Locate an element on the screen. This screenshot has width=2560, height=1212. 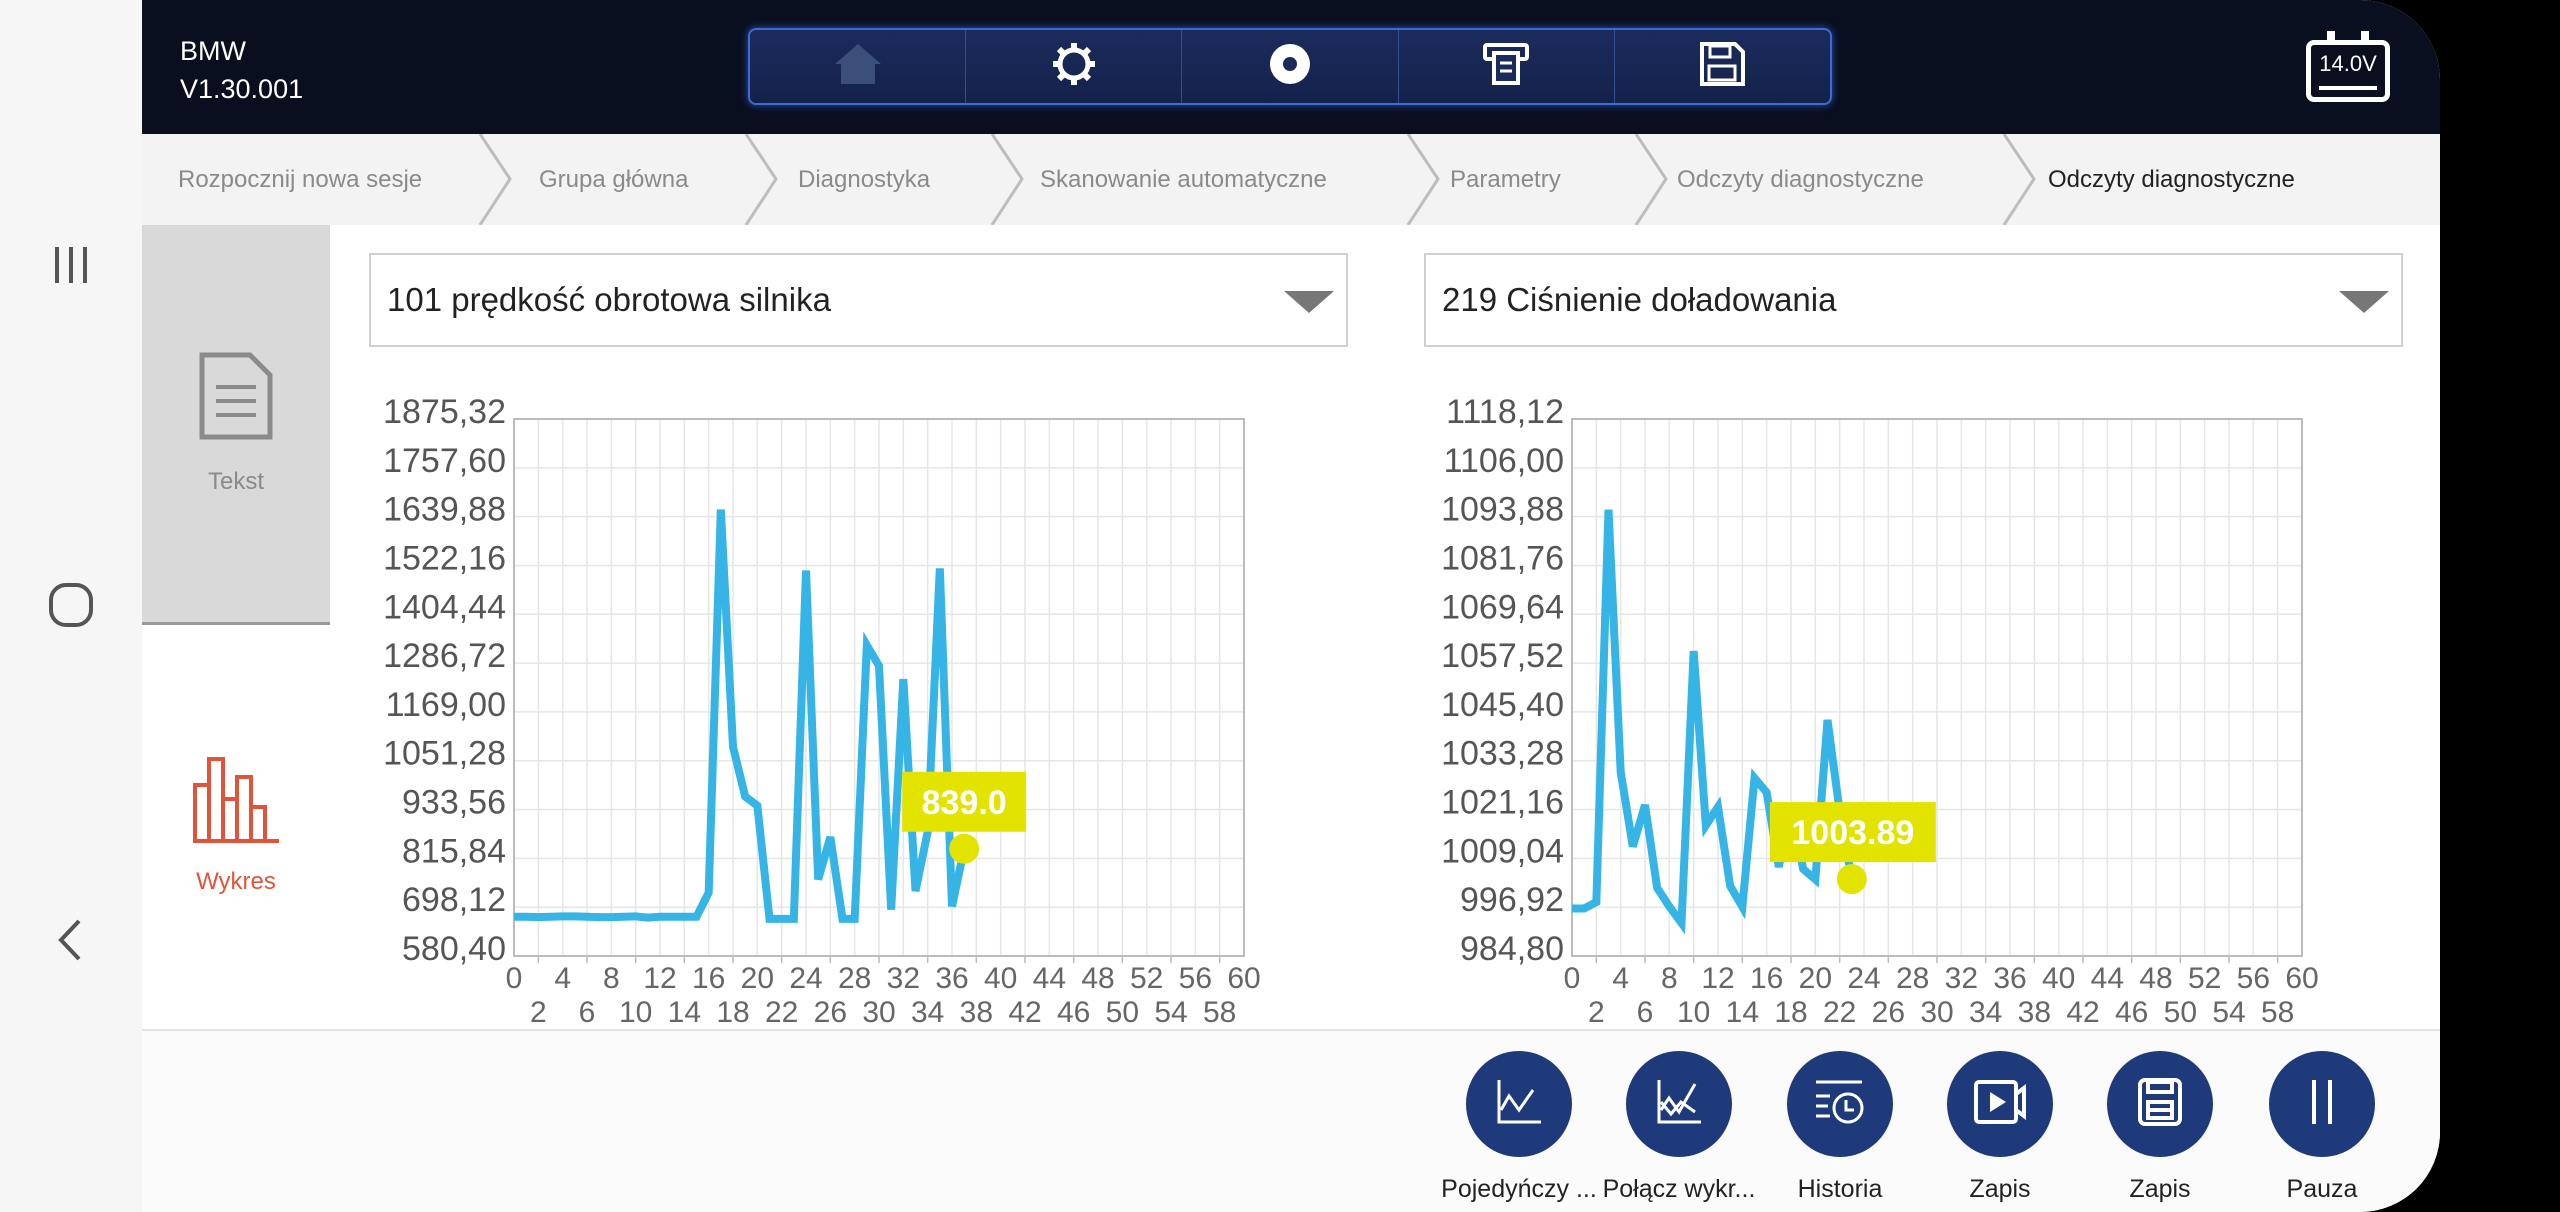
breadcrumb-item: Rozpocznij nowa sesje is located at coordinates (300, 179).